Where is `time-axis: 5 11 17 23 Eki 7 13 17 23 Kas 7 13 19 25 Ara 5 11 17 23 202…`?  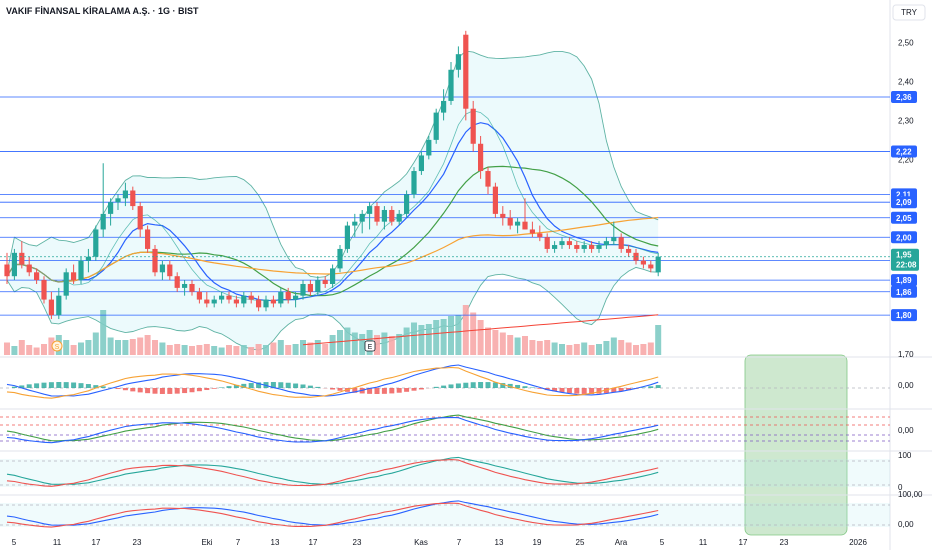 time-axis: 5 11 17 23 Eki 7 13 17 23 Kas 7 13 19 25 Ara 5 11 17 23 202… is located at coordinates (440, 542).